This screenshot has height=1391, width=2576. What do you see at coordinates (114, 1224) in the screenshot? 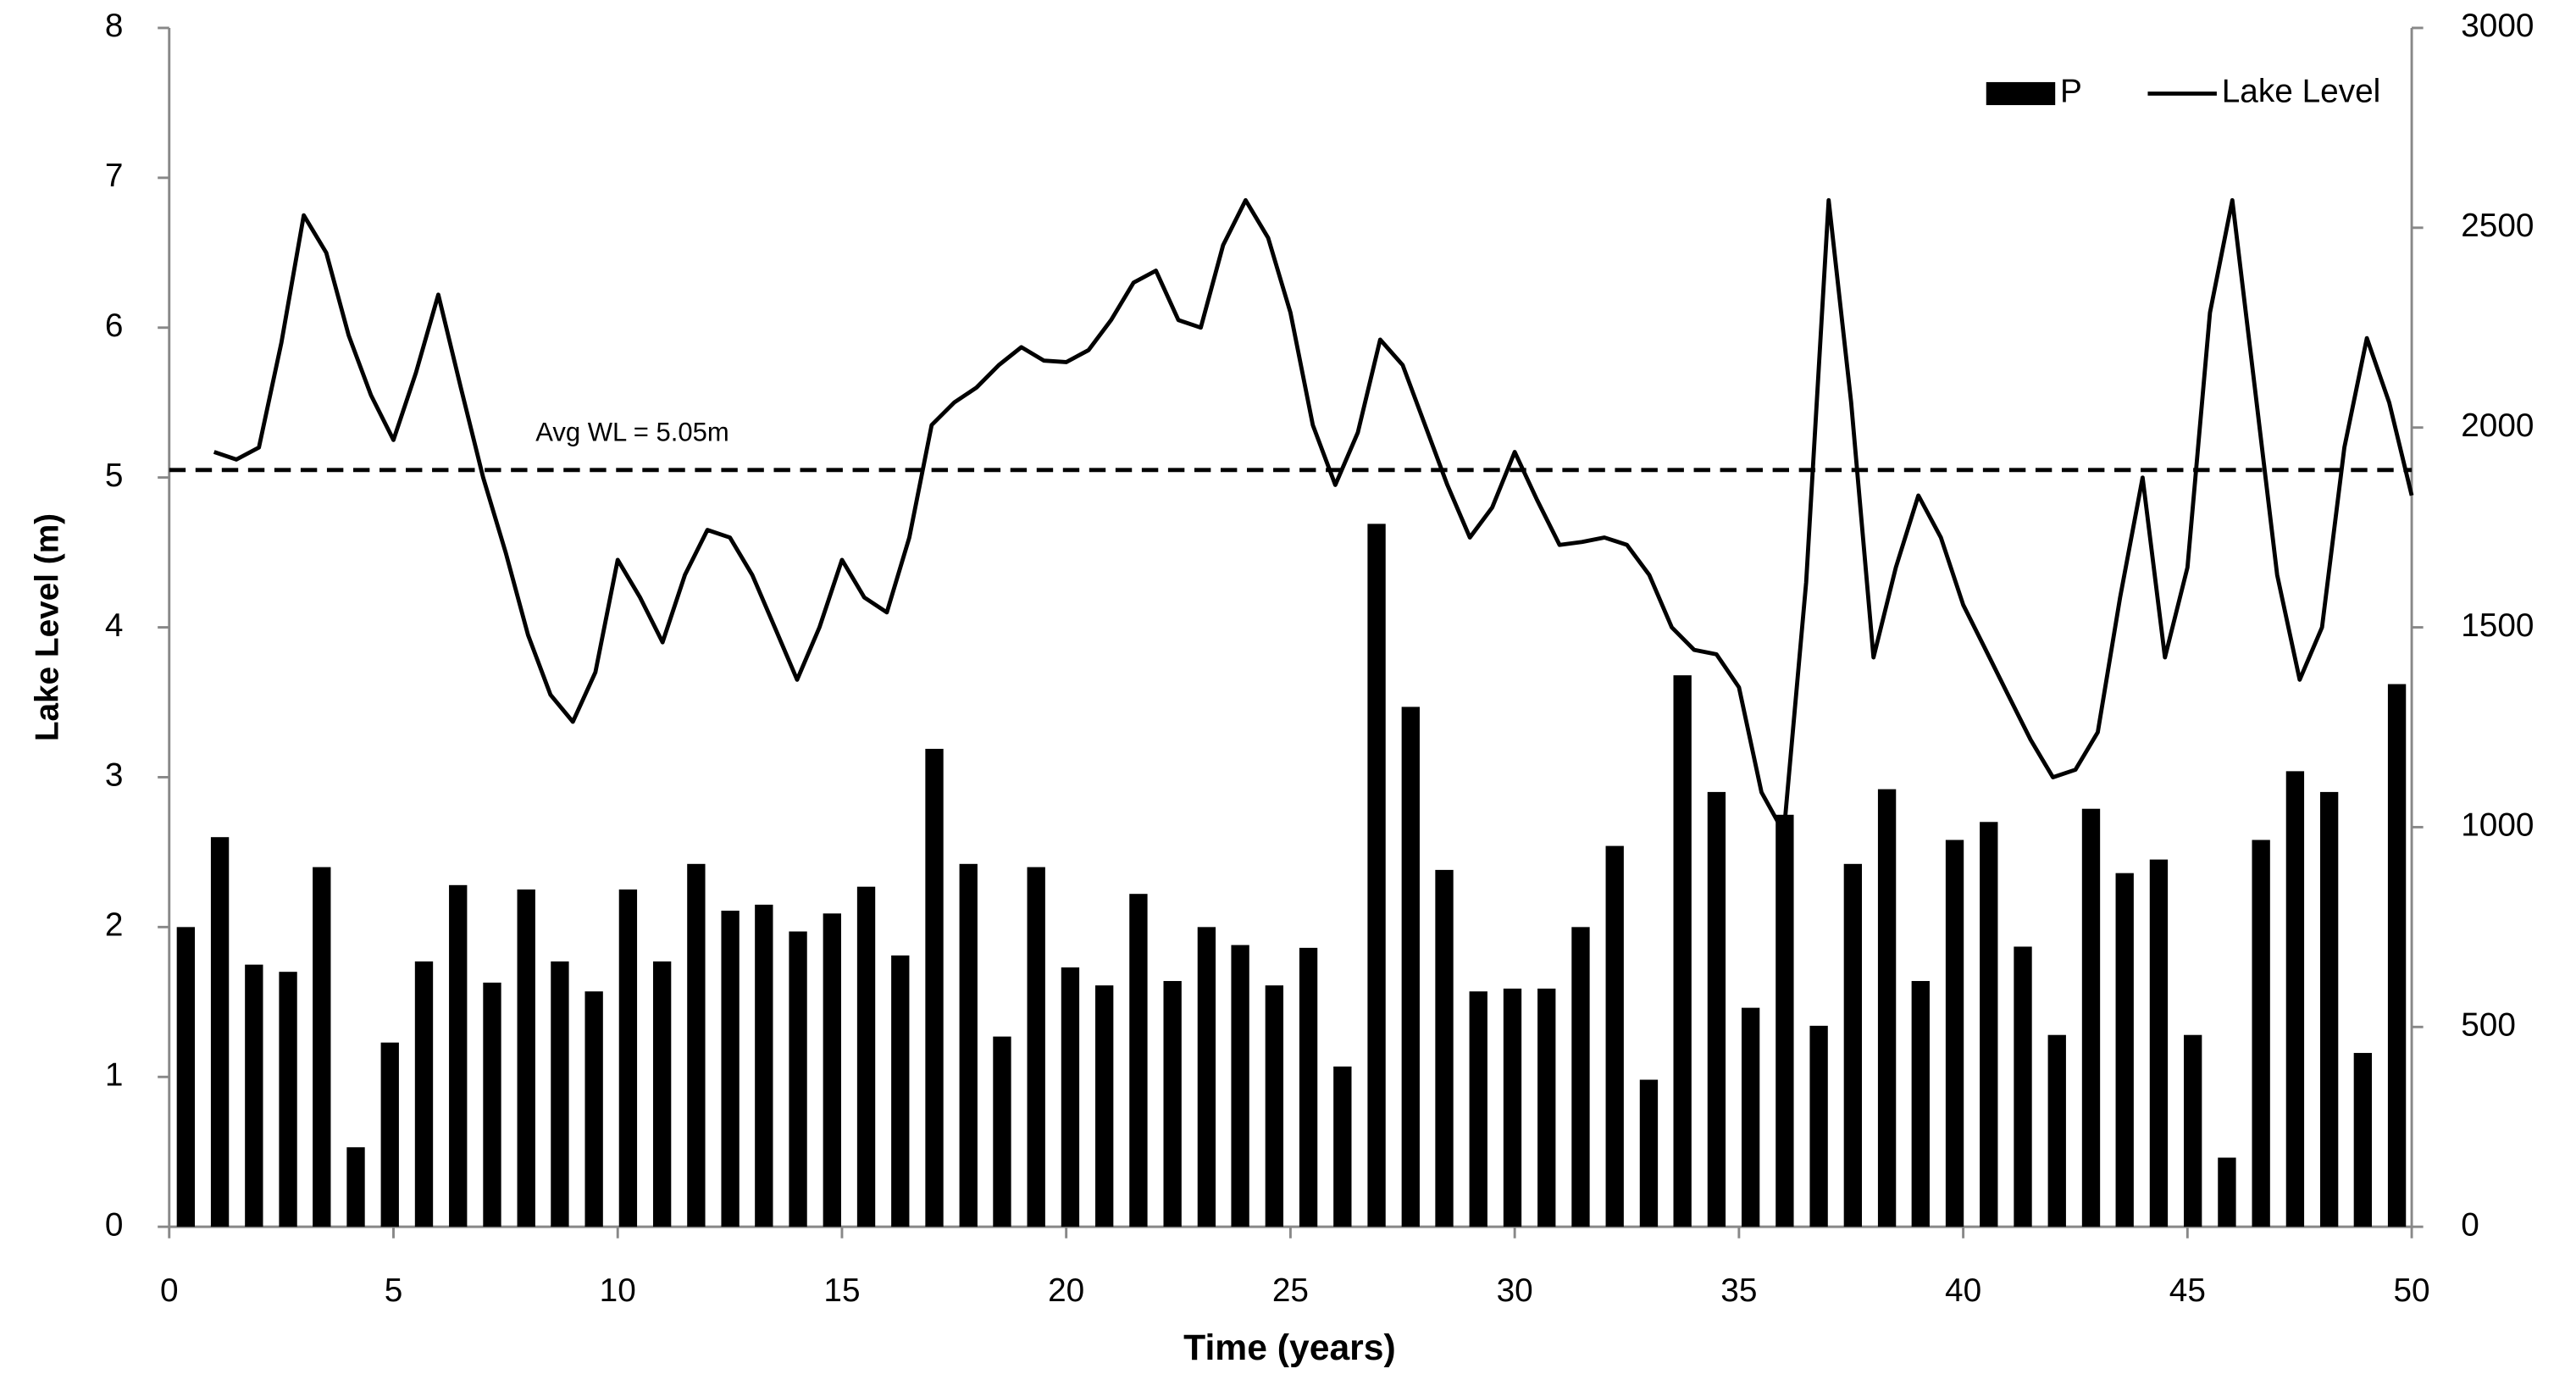
I see `y-tick-label: 0` at bounding box center [114, 1224].